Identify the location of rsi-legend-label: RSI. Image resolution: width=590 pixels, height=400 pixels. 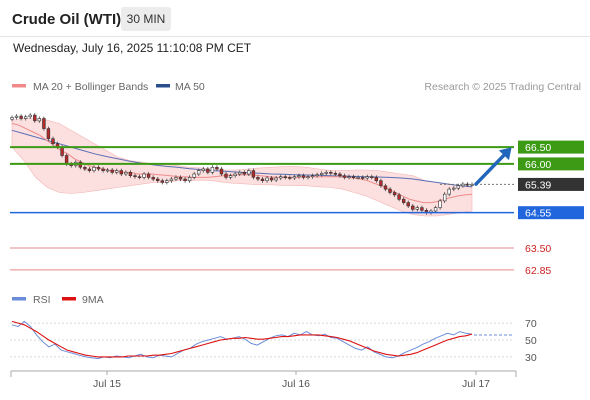
(42, 300).